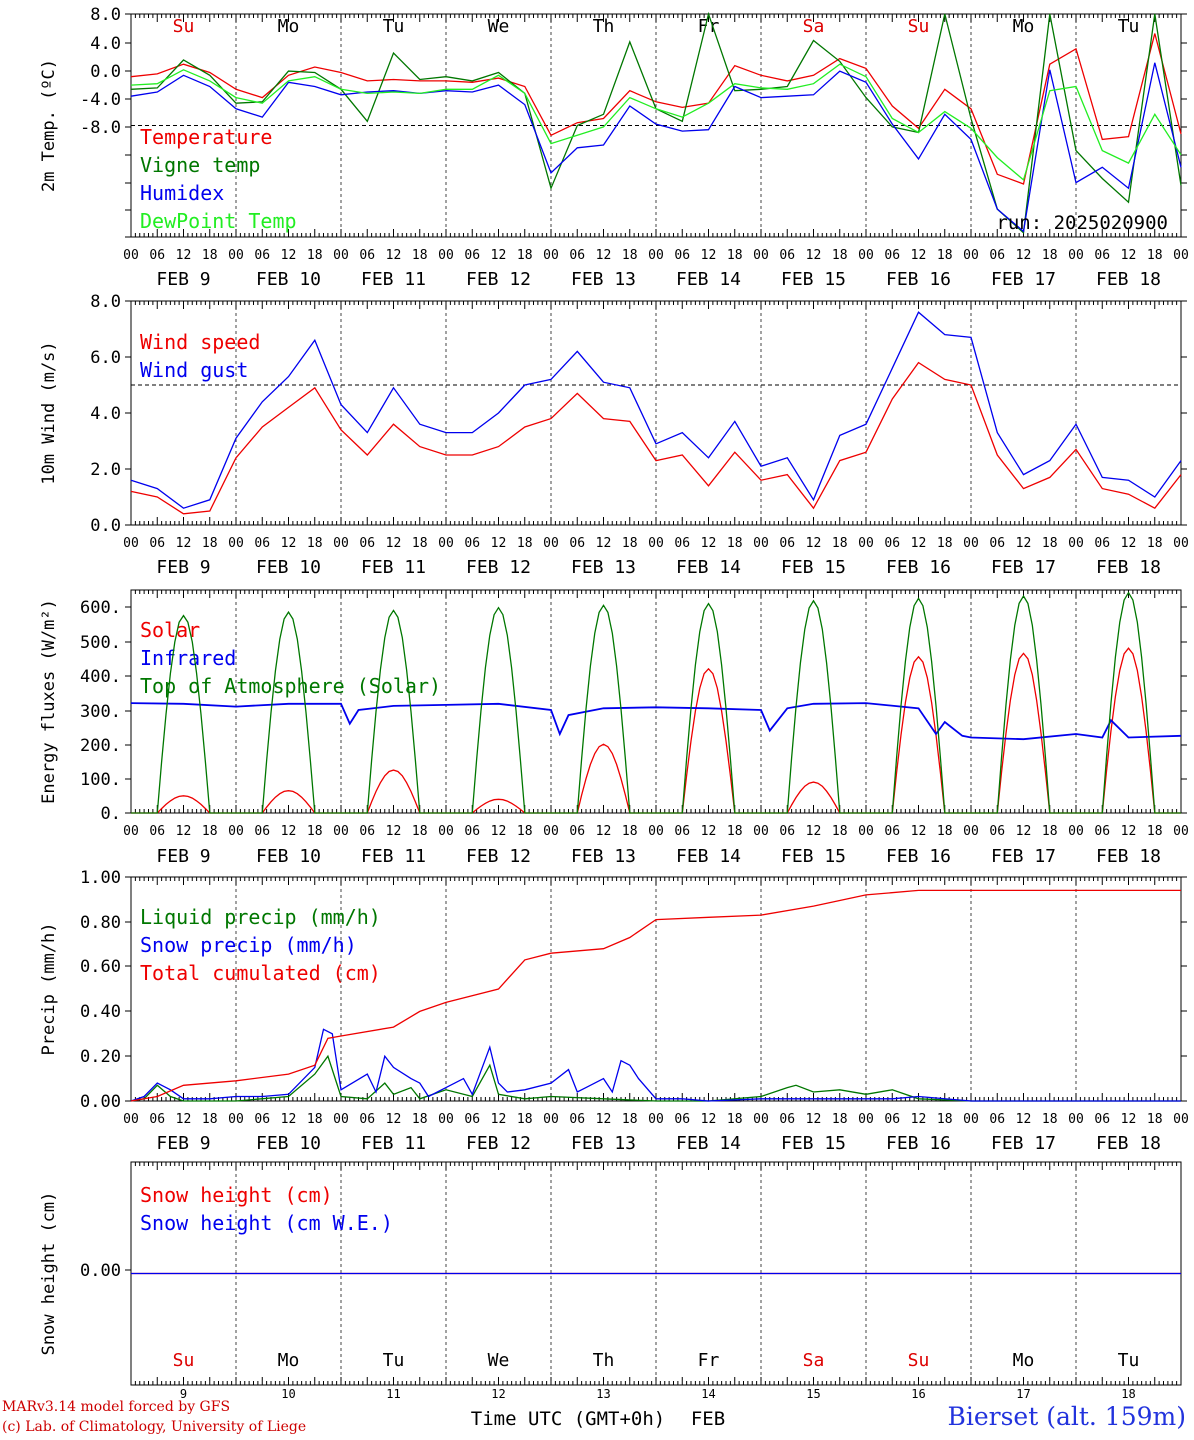 This screenshot has width=1194, height=1440. What do you see at coordinates (603, 1394) in the screenshot?
I see `day-number-label: 13` at bounding box center [603, 1394].